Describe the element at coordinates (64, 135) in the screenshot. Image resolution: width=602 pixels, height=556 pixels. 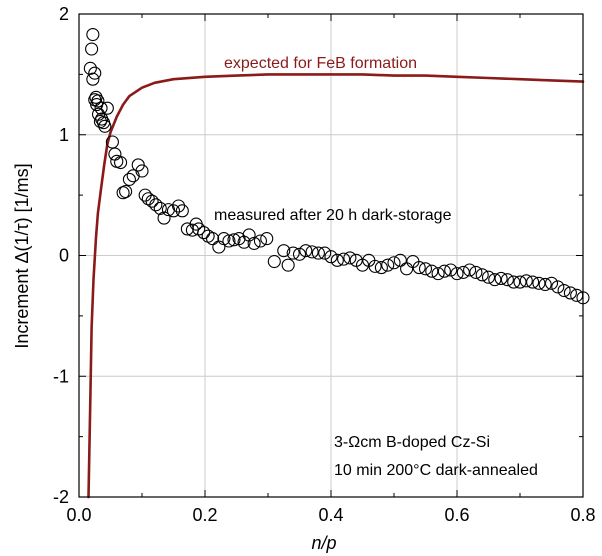
I see `y-tick-label: 1` at that location.